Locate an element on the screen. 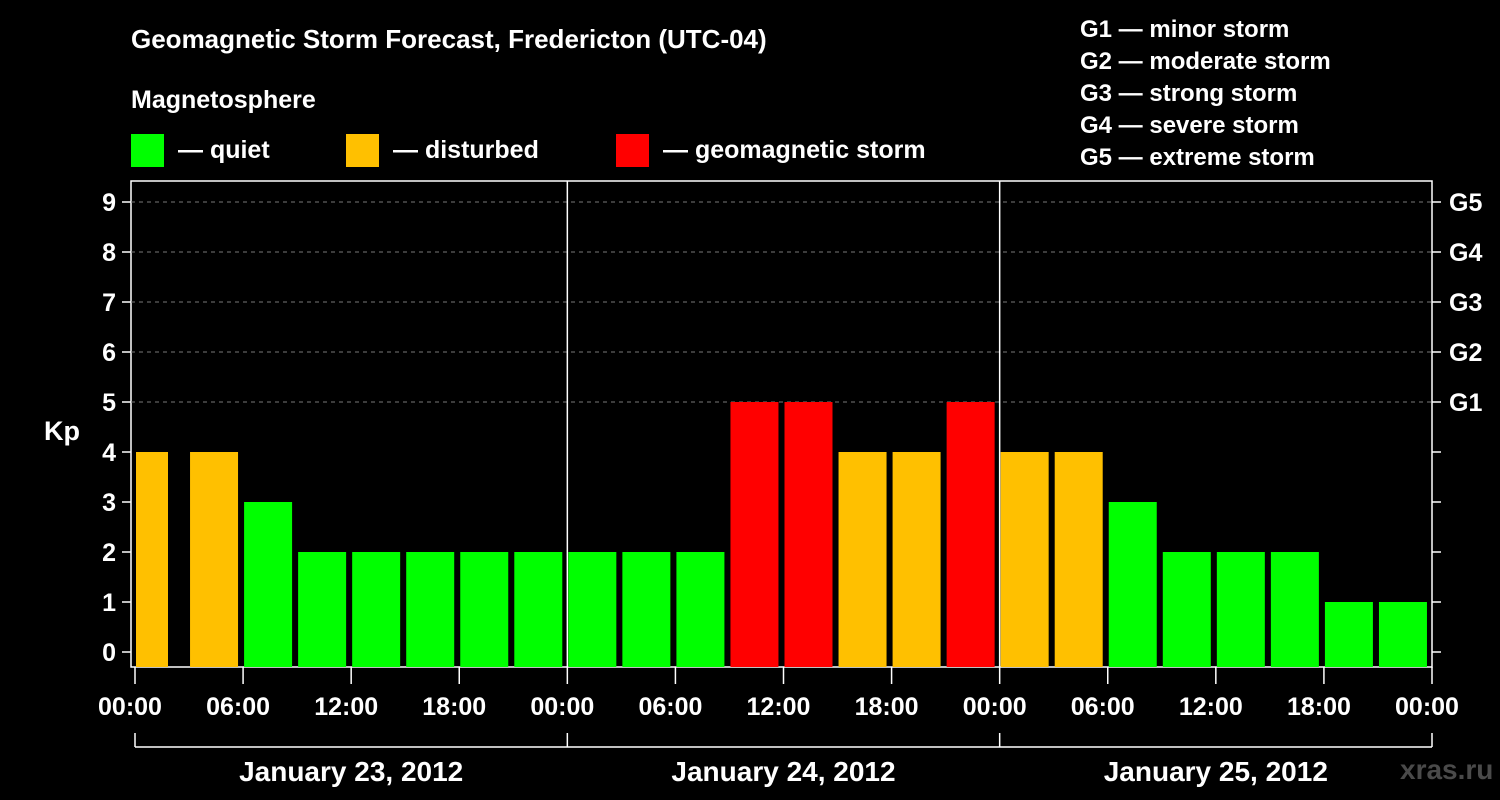 The width and height of the screenshot is (1500, 800). quiet-swatch is located at coordinates (147, 150).